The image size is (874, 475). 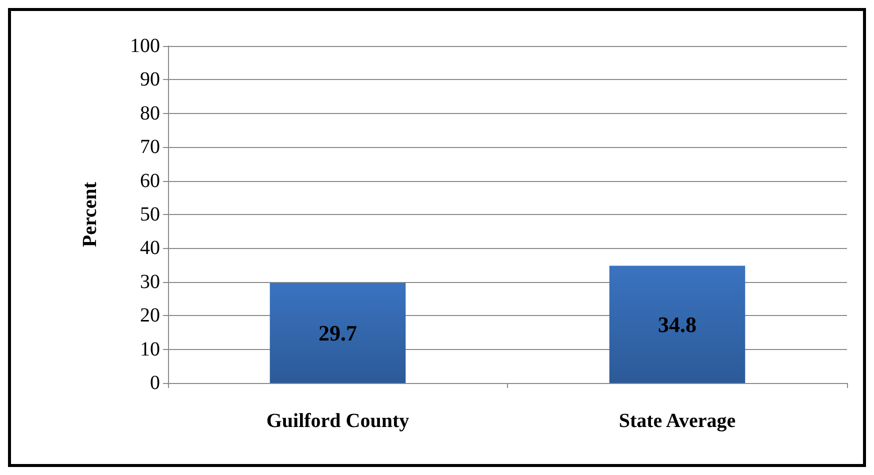 What do you see at coordinates (337, 333) in the screenshot?
I see `data-label: 29.7` at bounding box center [337, 333].